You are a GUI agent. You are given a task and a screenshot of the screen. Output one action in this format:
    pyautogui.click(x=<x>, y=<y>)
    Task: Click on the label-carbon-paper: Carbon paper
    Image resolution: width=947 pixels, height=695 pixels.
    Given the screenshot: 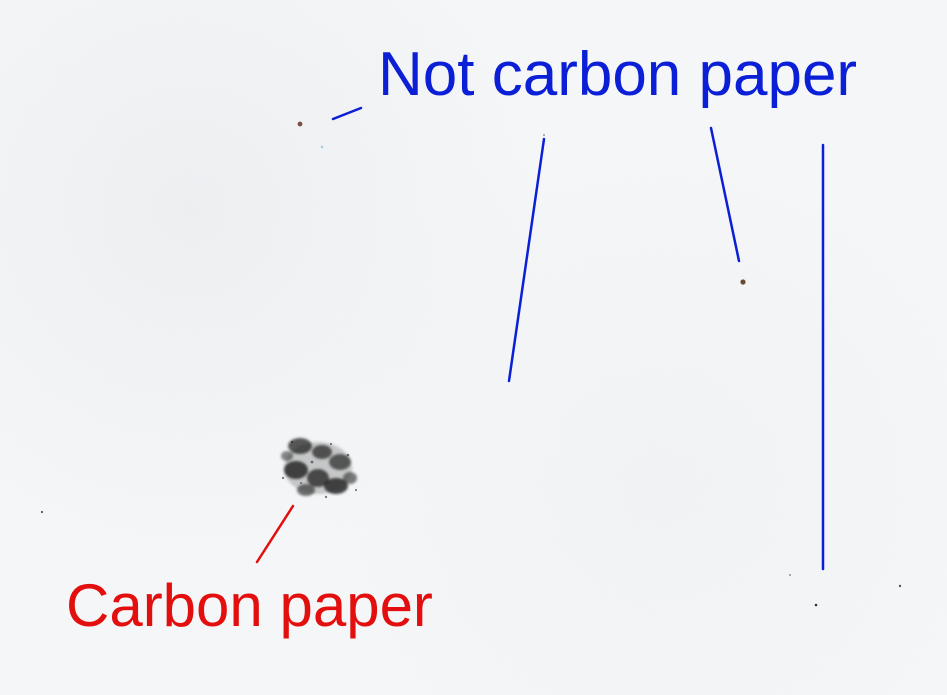 What is the action you would take?
    pyautogui.click(x=249, y=605)
    